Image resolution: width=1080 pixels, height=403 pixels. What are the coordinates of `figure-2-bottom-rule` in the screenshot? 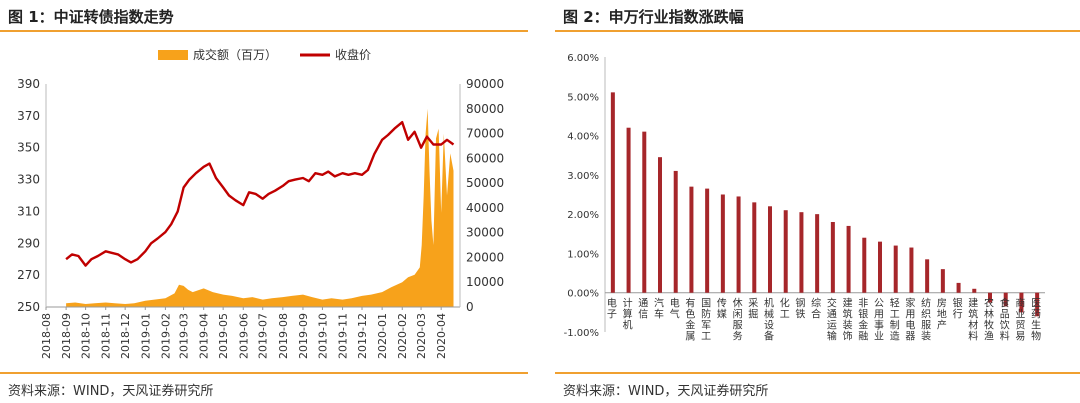 It's located at (817, 373).